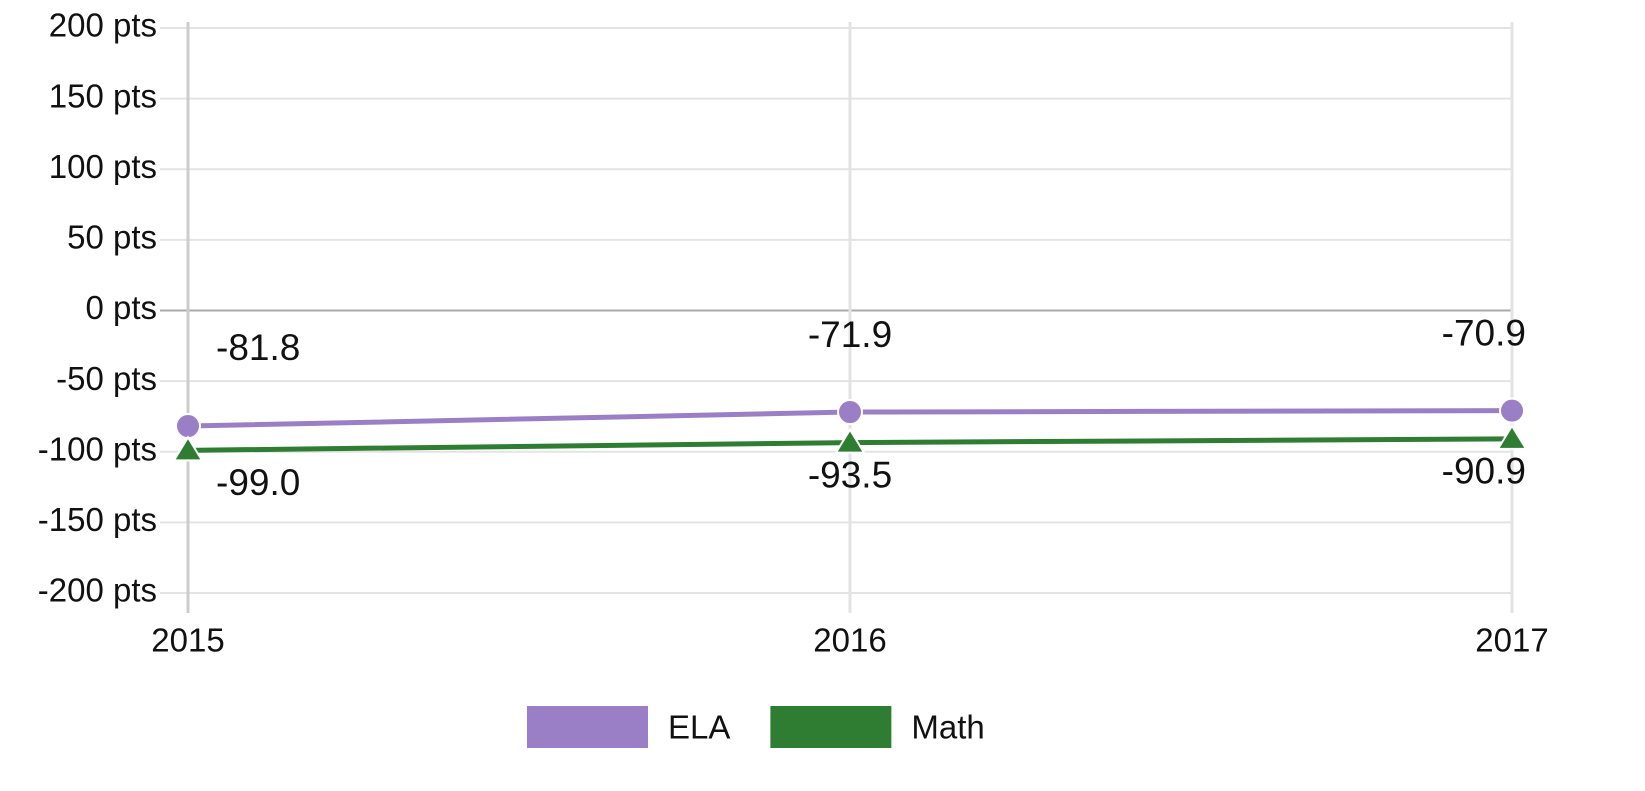 This screenshot has height=791, width=1645. I want to click on y-tick-label: -150 pts, so click(97, 519).